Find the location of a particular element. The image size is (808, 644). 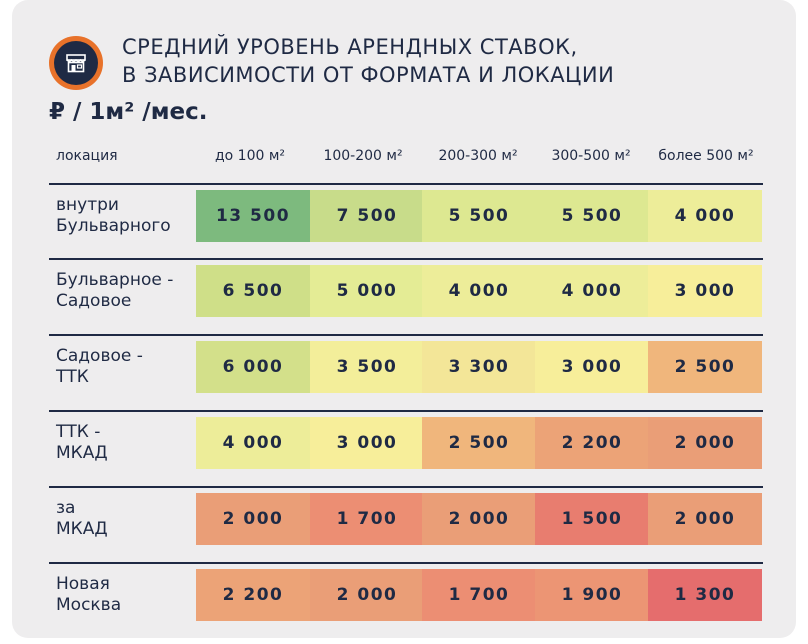

row-label-location: Новая Москва is located at coordinates (89, 594).